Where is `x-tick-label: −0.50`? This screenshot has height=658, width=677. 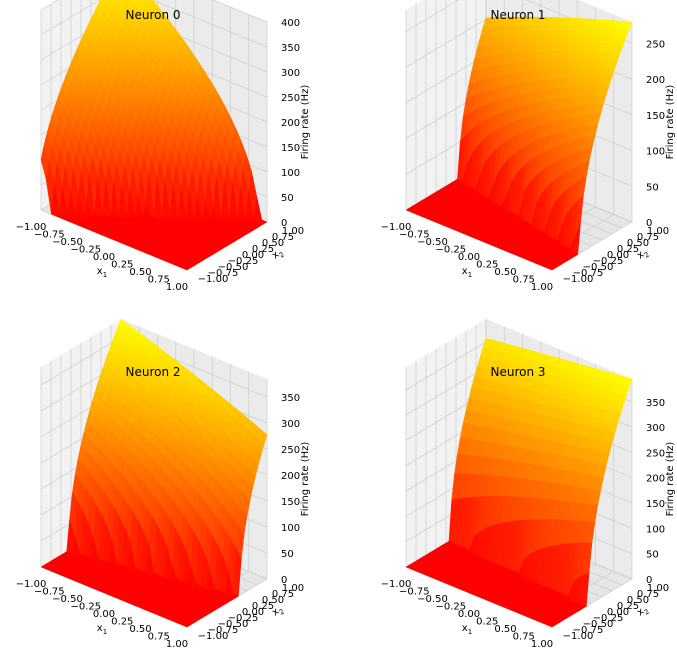
x-tick-label: −0.50 is located at coordinates (432, 599).